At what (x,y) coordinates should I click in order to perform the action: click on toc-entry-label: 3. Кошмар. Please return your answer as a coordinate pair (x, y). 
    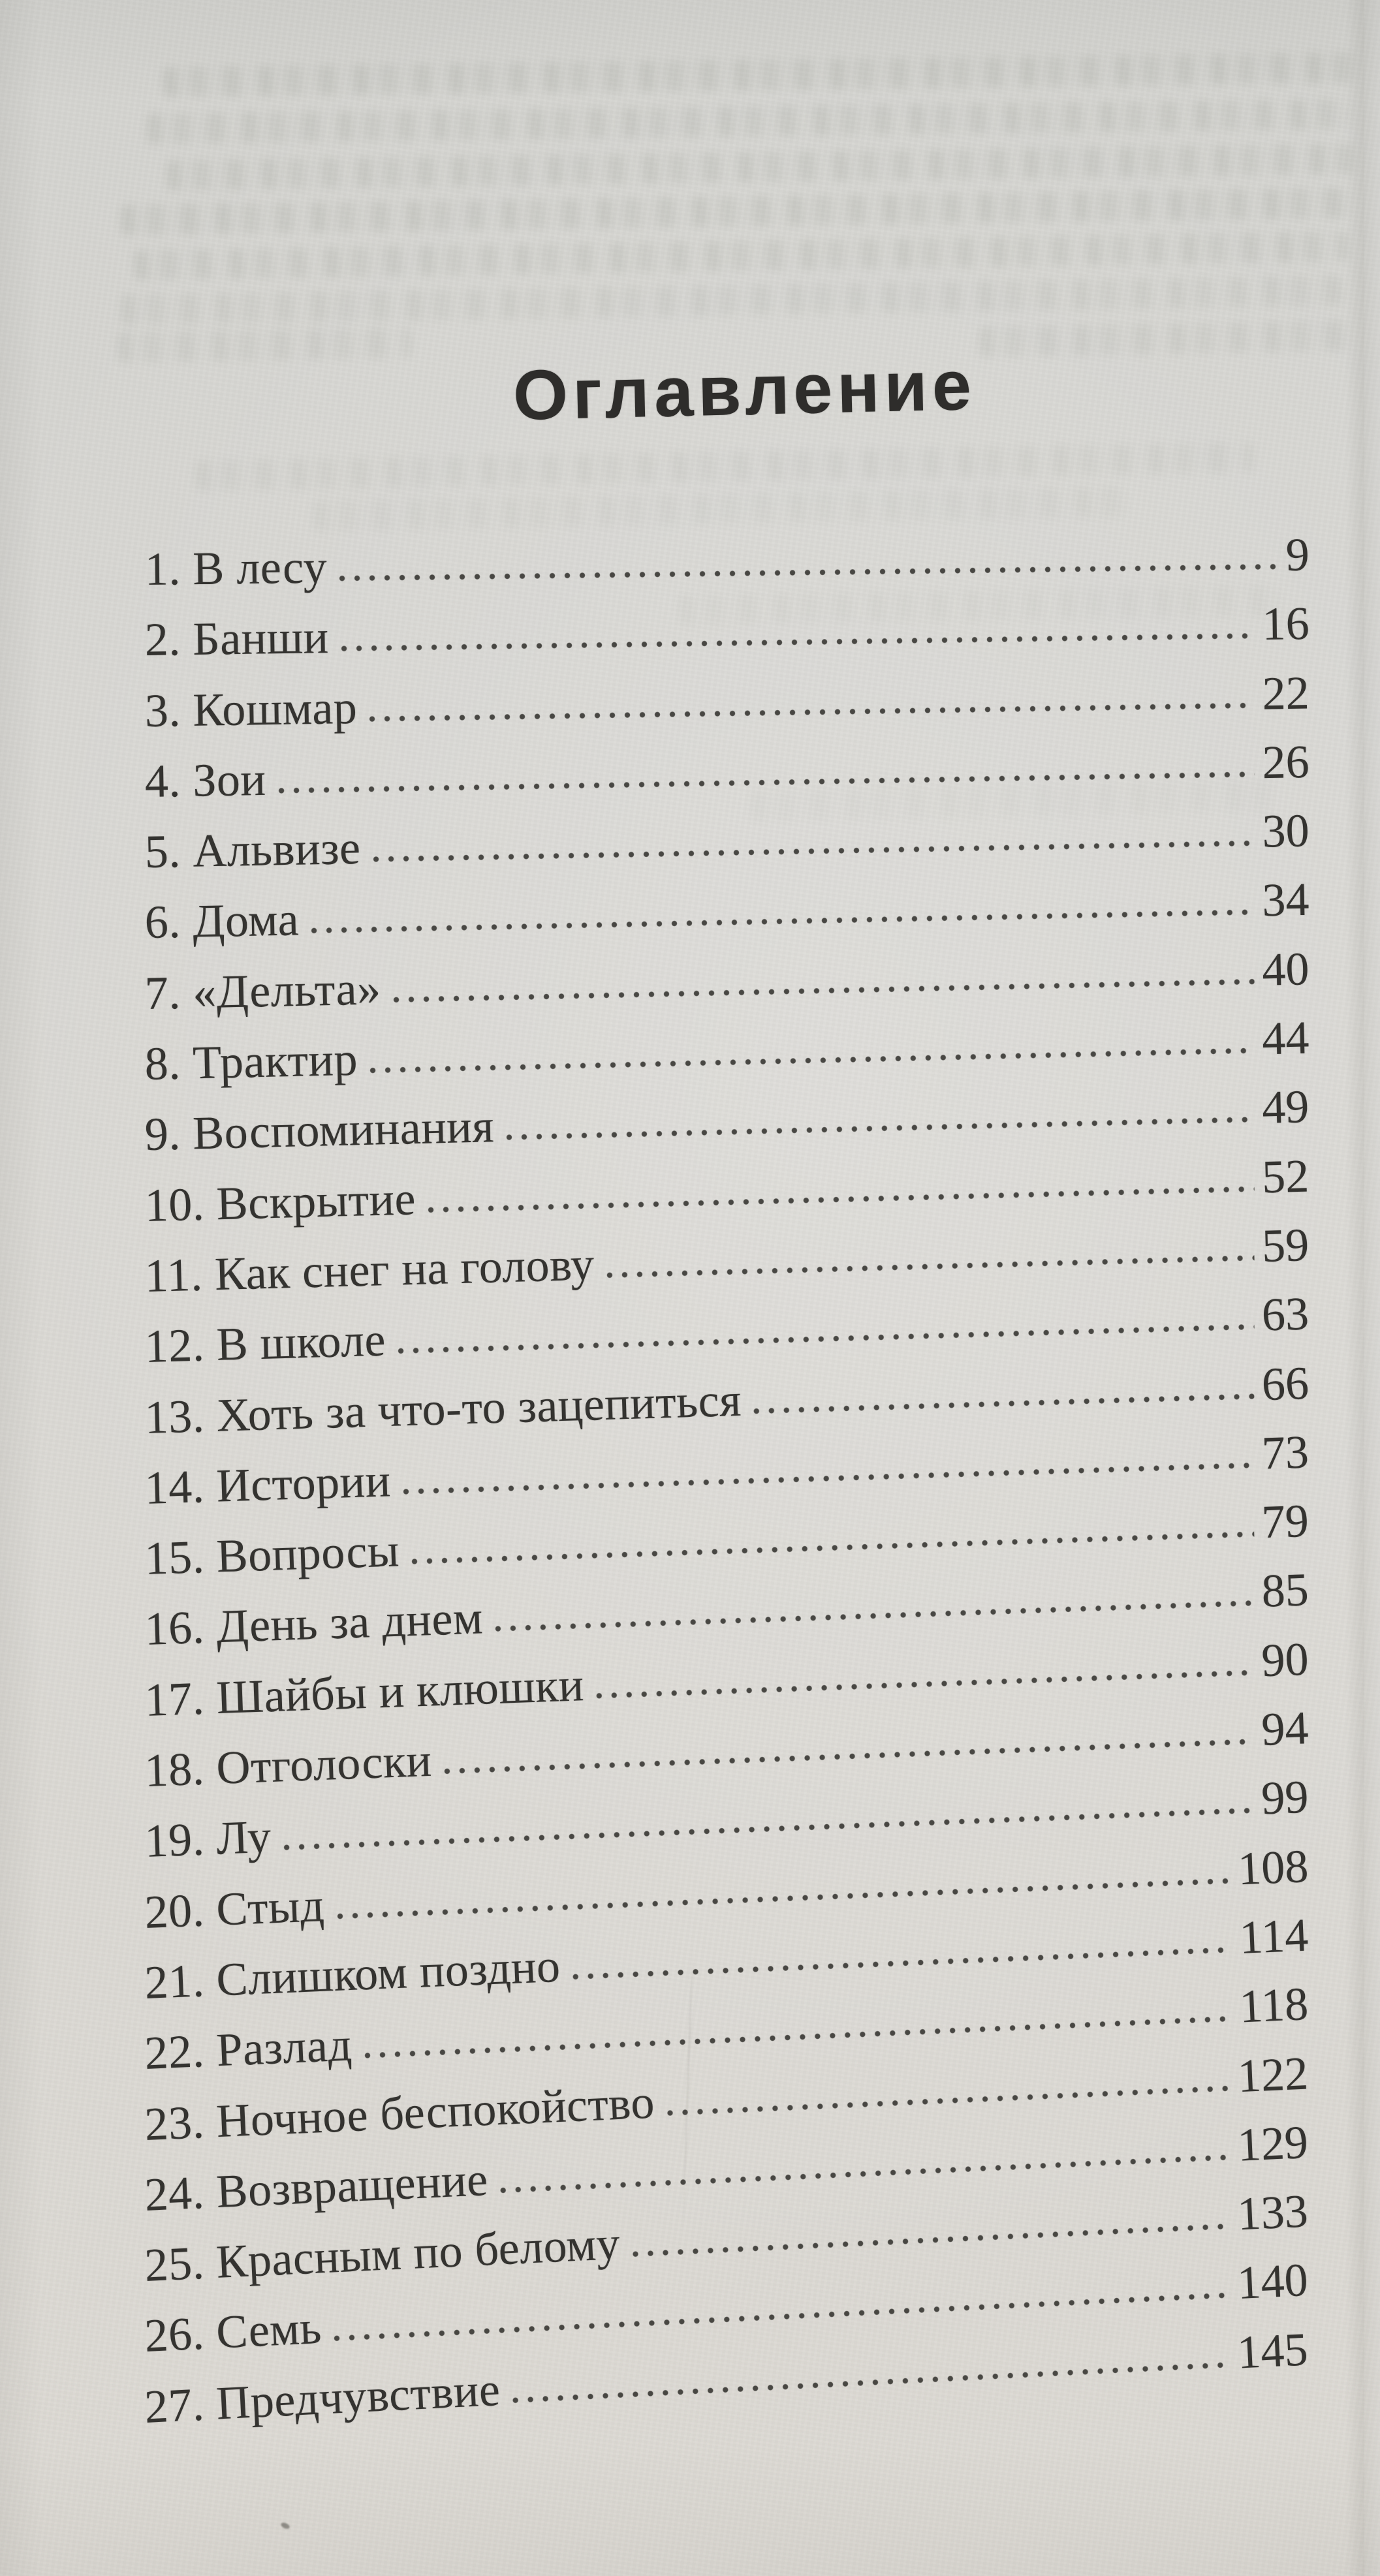
    Looking at the image, I should click on (251, 709).